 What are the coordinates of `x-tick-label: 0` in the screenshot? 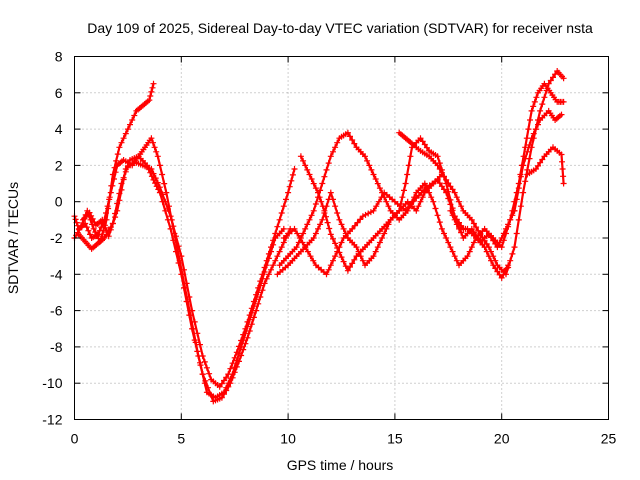 It's located at (75, 439).